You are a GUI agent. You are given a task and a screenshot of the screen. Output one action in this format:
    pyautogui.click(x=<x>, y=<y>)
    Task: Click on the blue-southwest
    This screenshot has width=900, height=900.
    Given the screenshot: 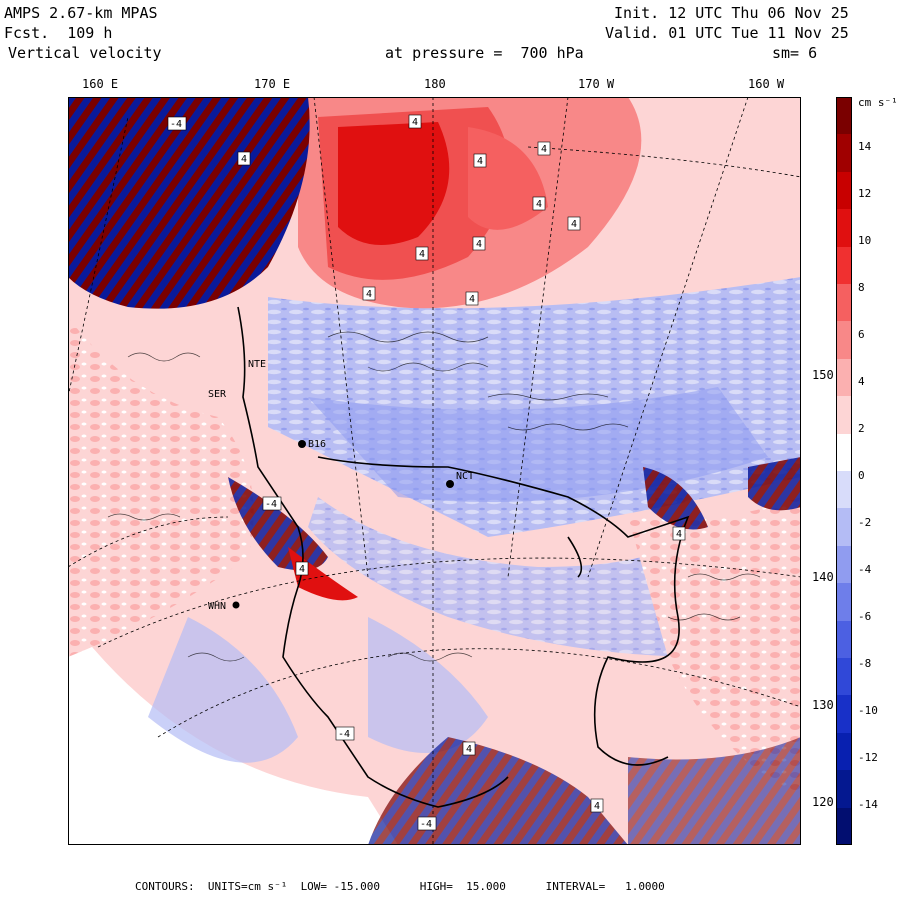 What is the action you would take?
    pyautogui.click(x=223, y=690)
    